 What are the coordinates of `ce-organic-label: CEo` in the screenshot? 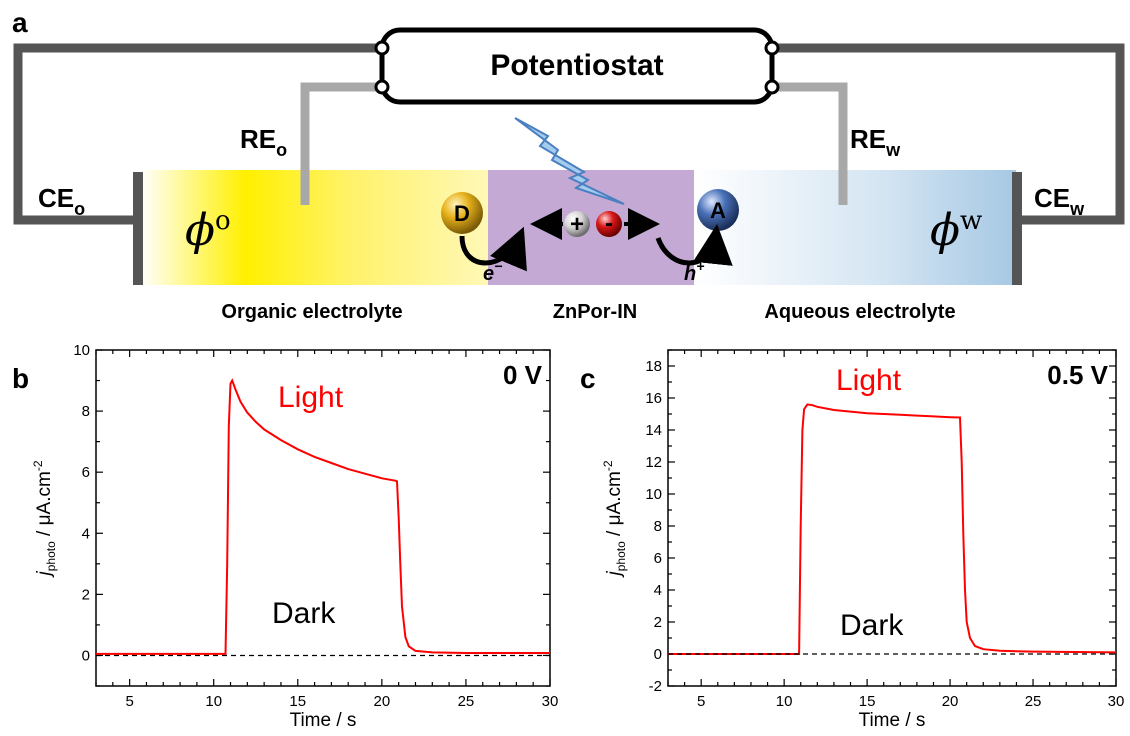 It's located at (61, 201).